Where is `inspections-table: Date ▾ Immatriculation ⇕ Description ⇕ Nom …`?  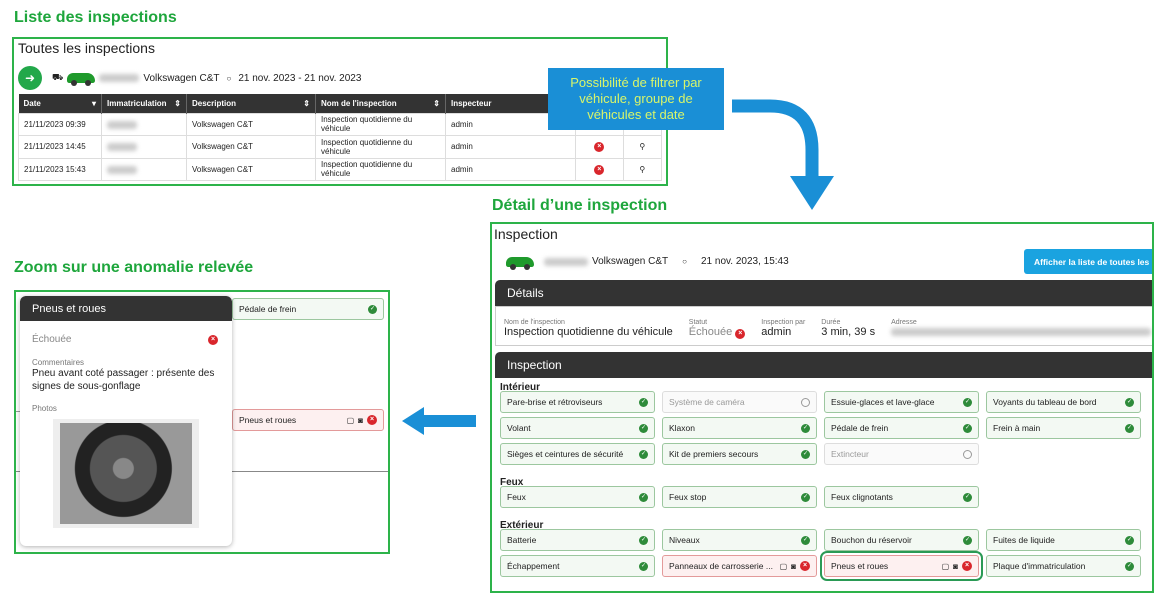 inspections-table: Date ▾ Immatriculation ⇕ Description ⇕ Nom … is located at coordinates (340, 137).